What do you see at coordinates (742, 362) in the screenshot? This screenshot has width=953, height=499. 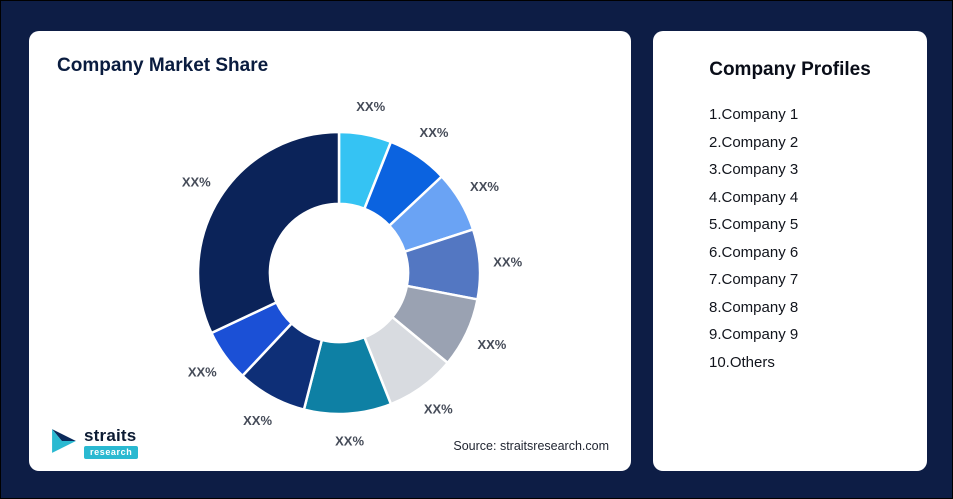 I see `profile-item: 10.Others` at bounding box center [742, 362].